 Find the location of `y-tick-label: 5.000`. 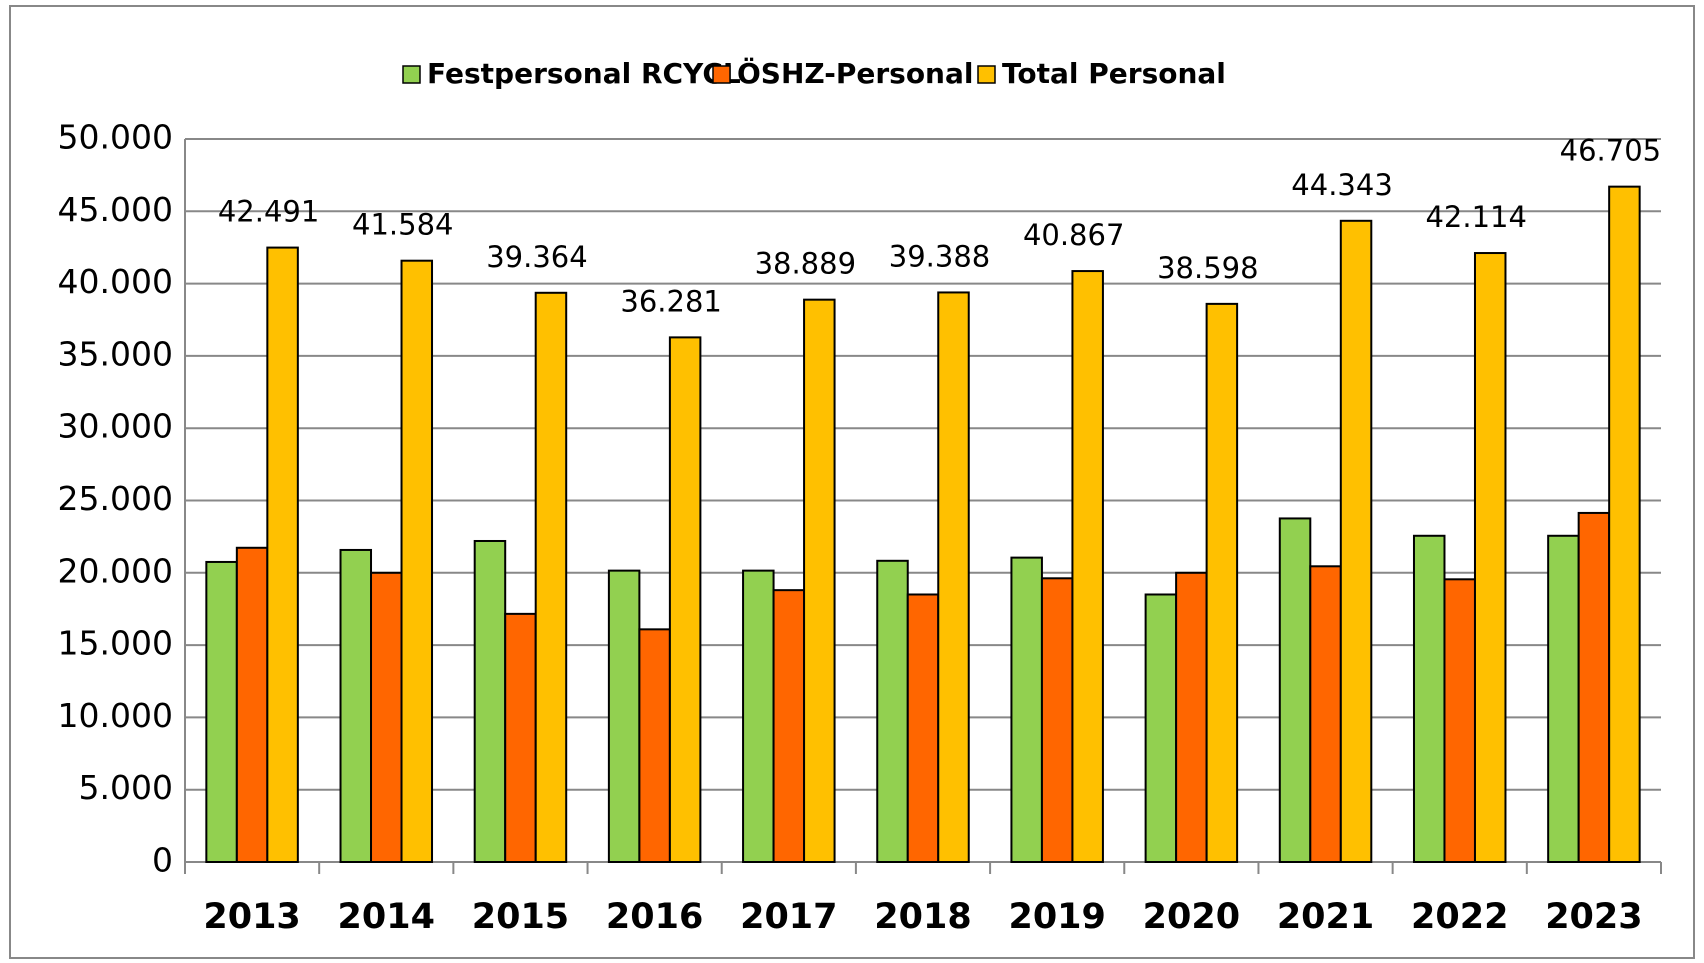

y-tick-label: 5.000 is located at coordinates (126, 787).